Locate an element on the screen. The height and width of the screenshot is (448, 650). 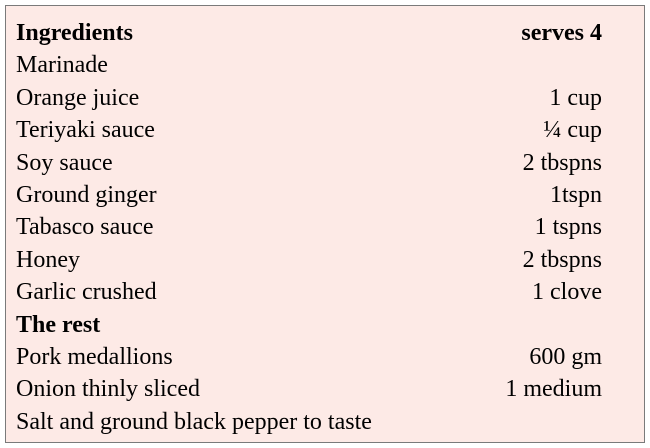
ingredient-row-label: Onion thinly sliced is located at coordinates (108, 389).